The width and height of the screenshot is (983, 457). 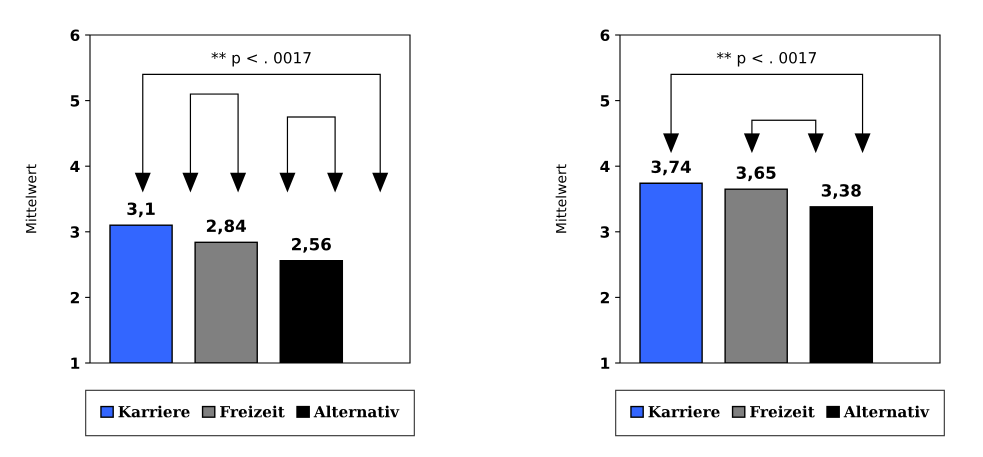 What do you see at coordinates (311, 245) in the screenshot?
I see `data-label: 2,56` at bounding box center [311, 245].